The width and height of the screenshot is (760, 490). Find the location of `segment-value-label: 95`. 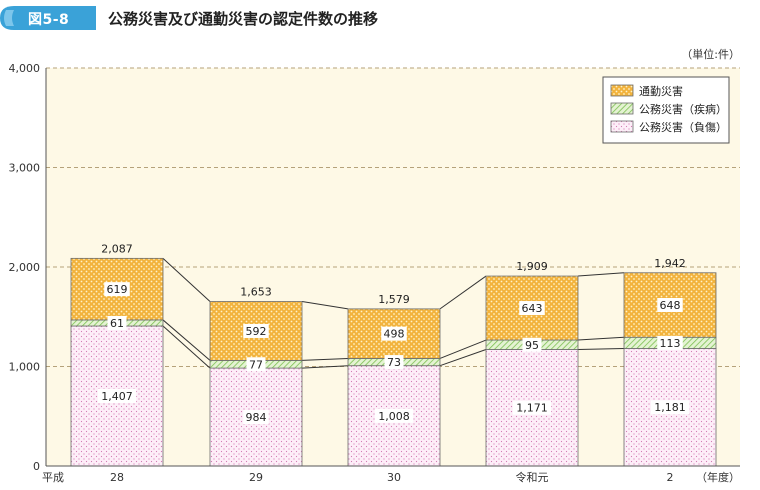

segment-value-label: 95 is located at coordinates (532, 345).